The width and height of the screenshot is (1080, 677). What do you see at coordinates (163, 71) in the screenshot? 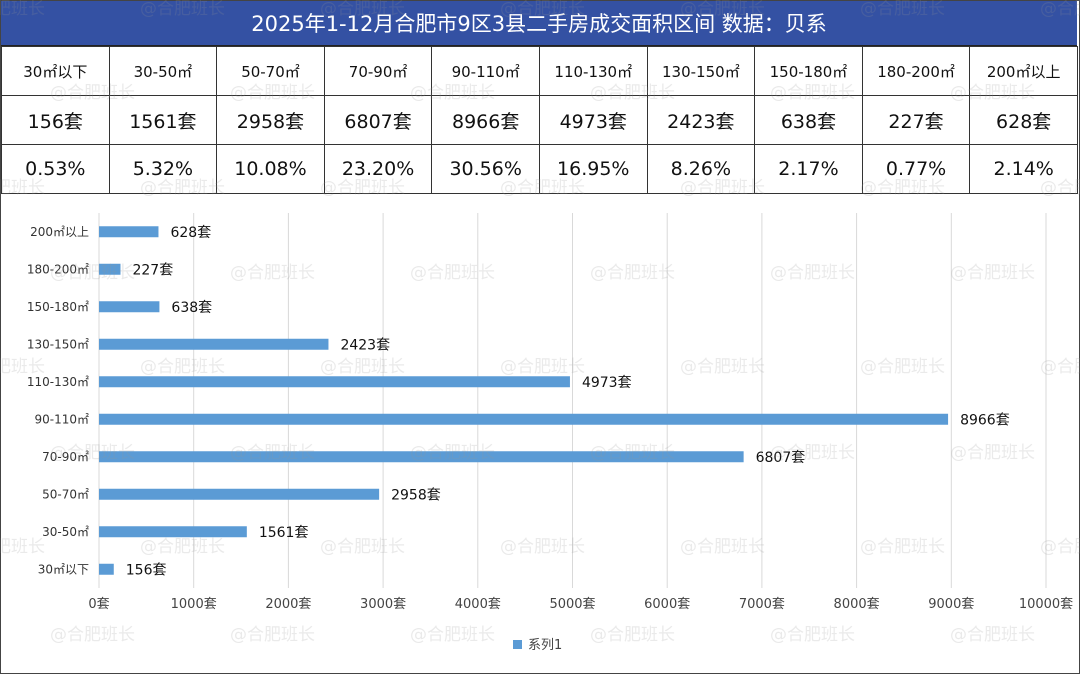
I see `table-header-cell: 30-50㎡` at bounding box center [163, 71].